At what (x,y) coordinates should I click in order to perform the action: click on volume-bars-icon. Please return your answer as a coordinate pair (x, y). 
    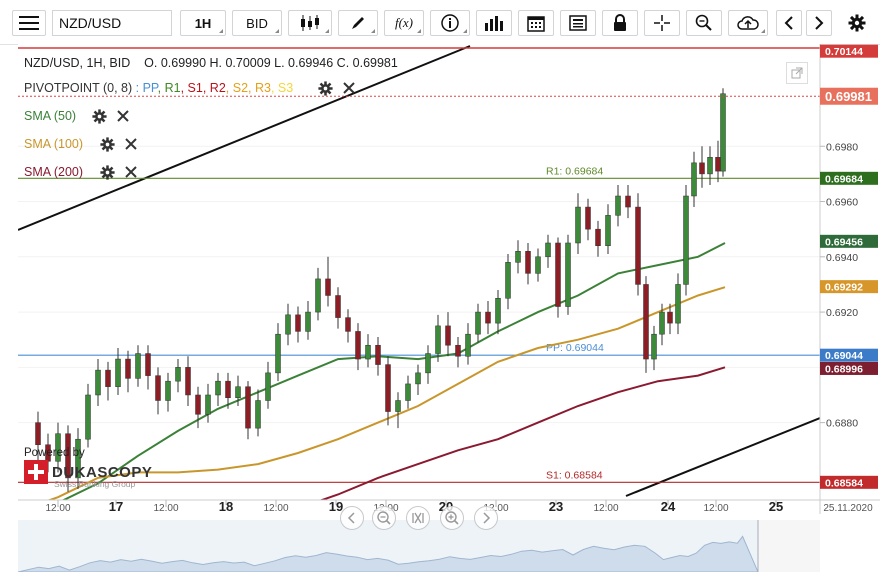
    Looking at the image, I should click on (494, 23).